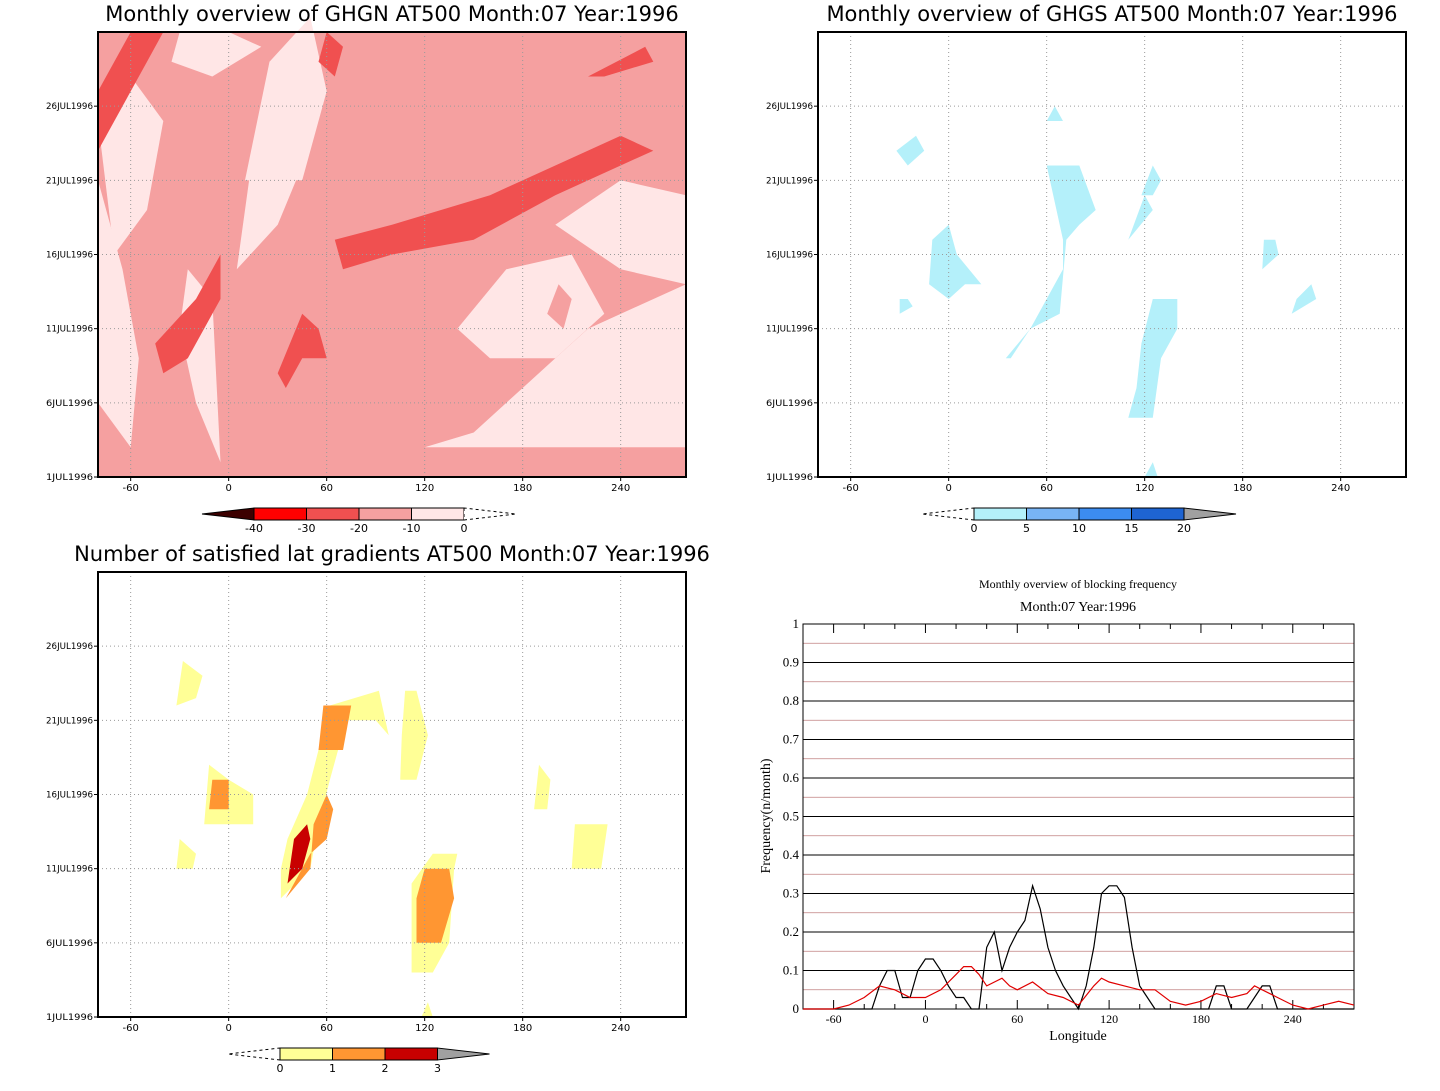  Describe the element at coordinates (437, 1068) in the screenshot. I see `colorbar-label: 3` at that location.